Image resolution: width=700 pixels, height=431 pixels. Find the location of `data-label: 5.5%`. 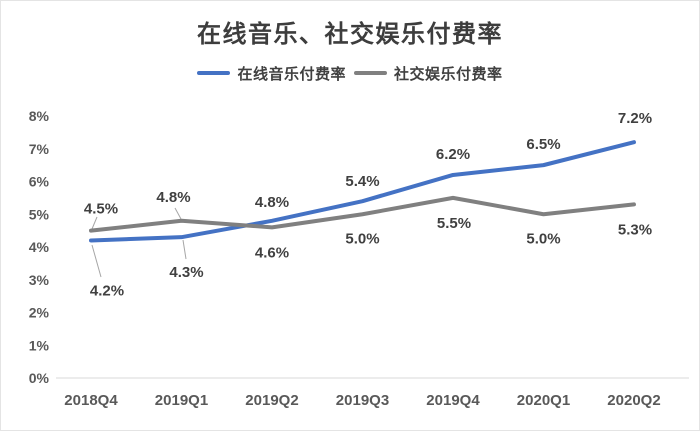

data-label: 5.5% is located at coordinates (454, 223).